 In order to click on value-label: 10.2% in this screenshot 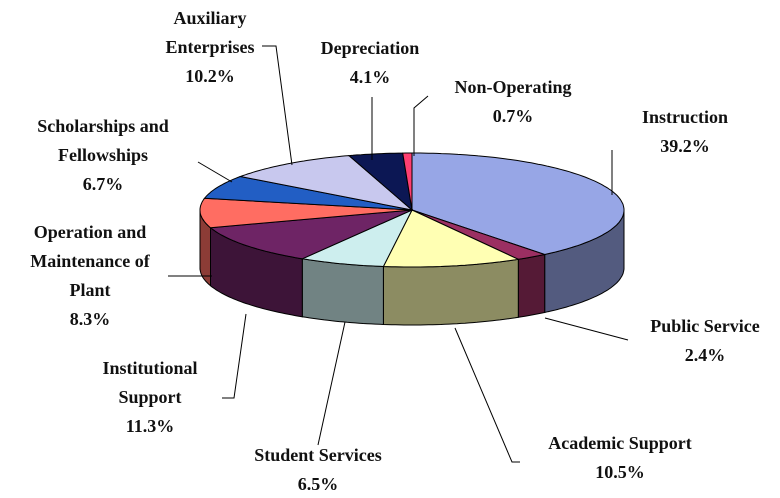, I will do `click(210, 76)`.